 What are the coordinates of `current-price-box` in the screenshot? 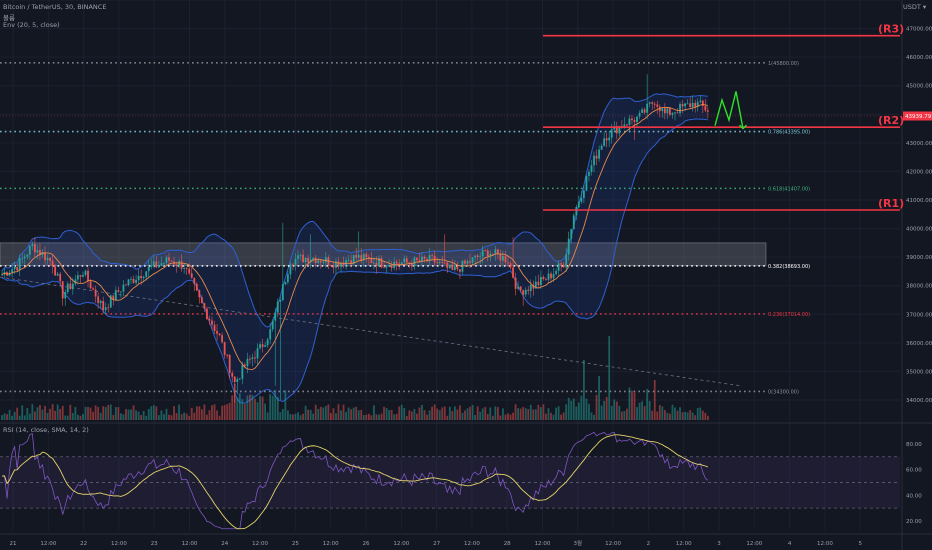 It's located at (917, 116).